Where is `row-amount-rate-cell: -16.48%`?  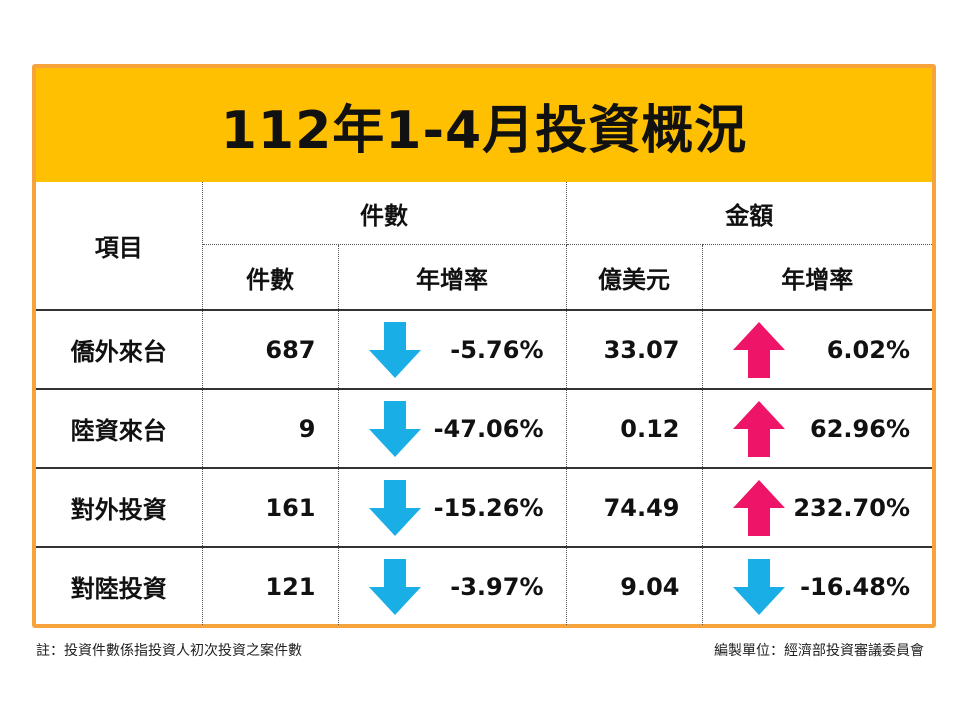
row-amount-rate-cell: -16.48% is located at coordinates (817, 586).